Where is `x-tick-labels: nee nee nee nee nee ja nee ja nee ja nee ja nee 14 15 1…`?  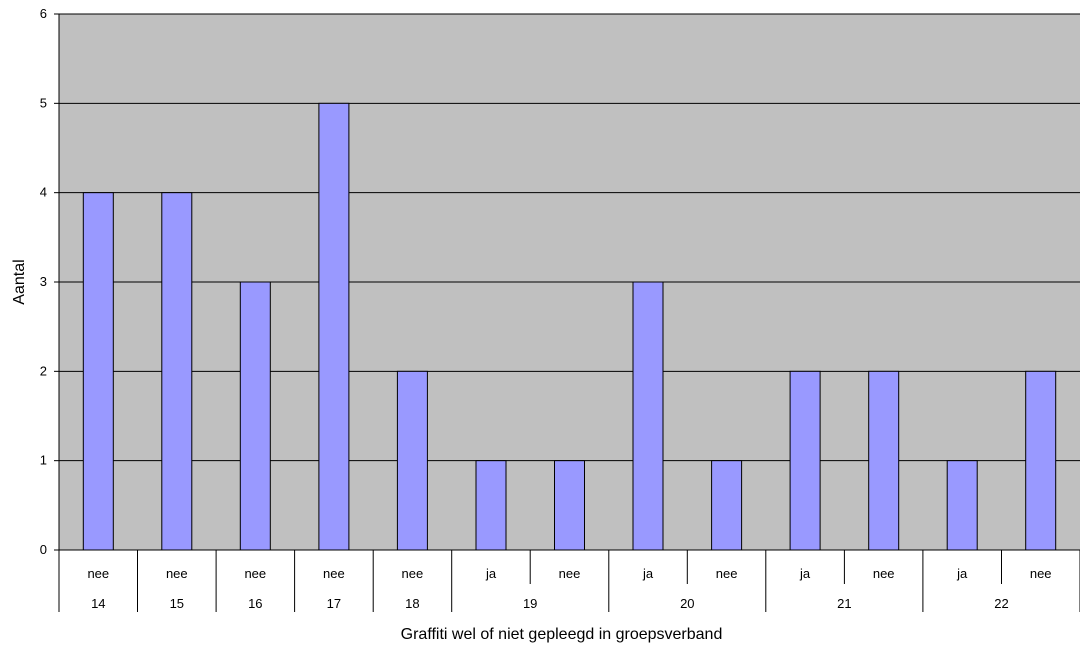 x-tick-labels: nee nee nee nee nee ja nee ja nee ja nee ja nee 14 15 1… is located at coordinates (569, 588).